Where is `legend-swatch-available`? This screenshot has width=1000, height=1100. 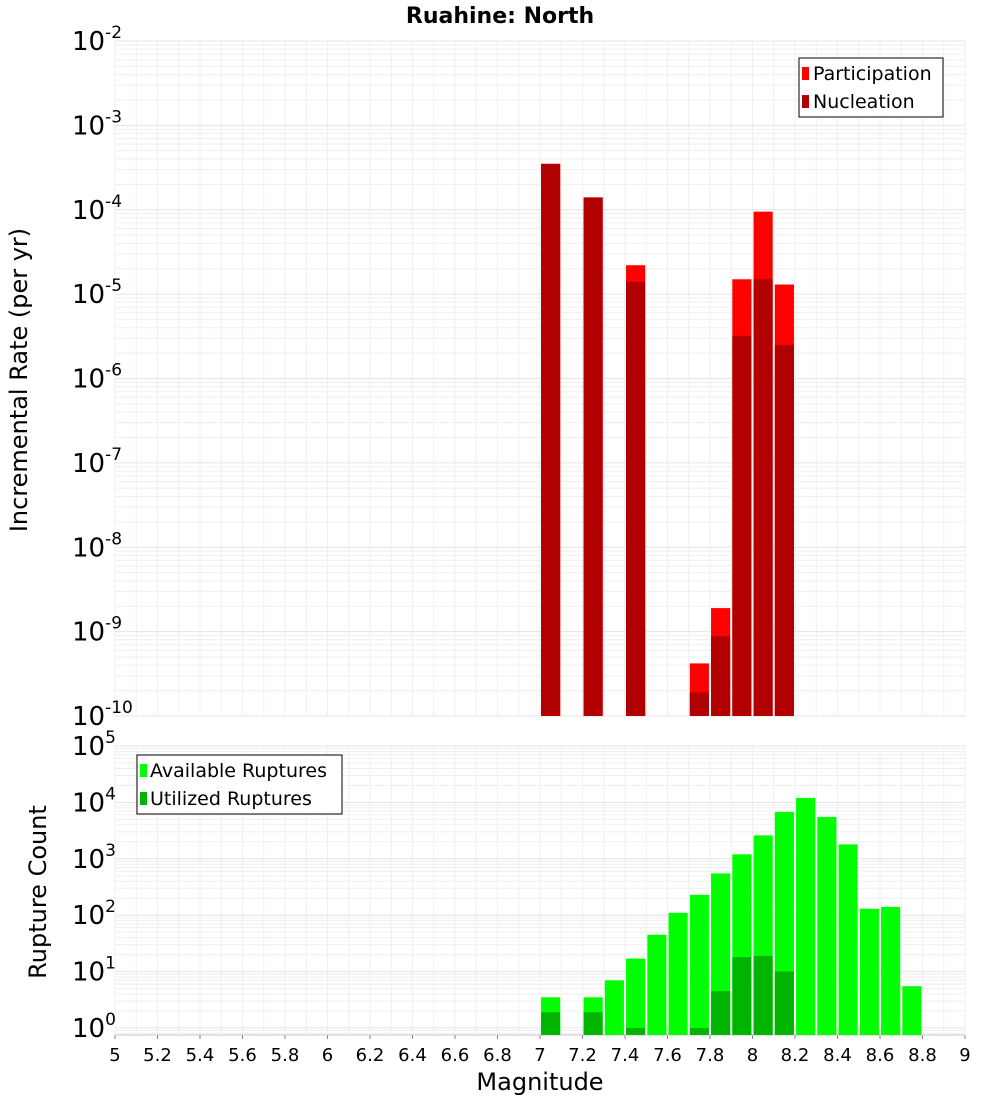 legend-swatch-available is located at coordinates (143, 770).